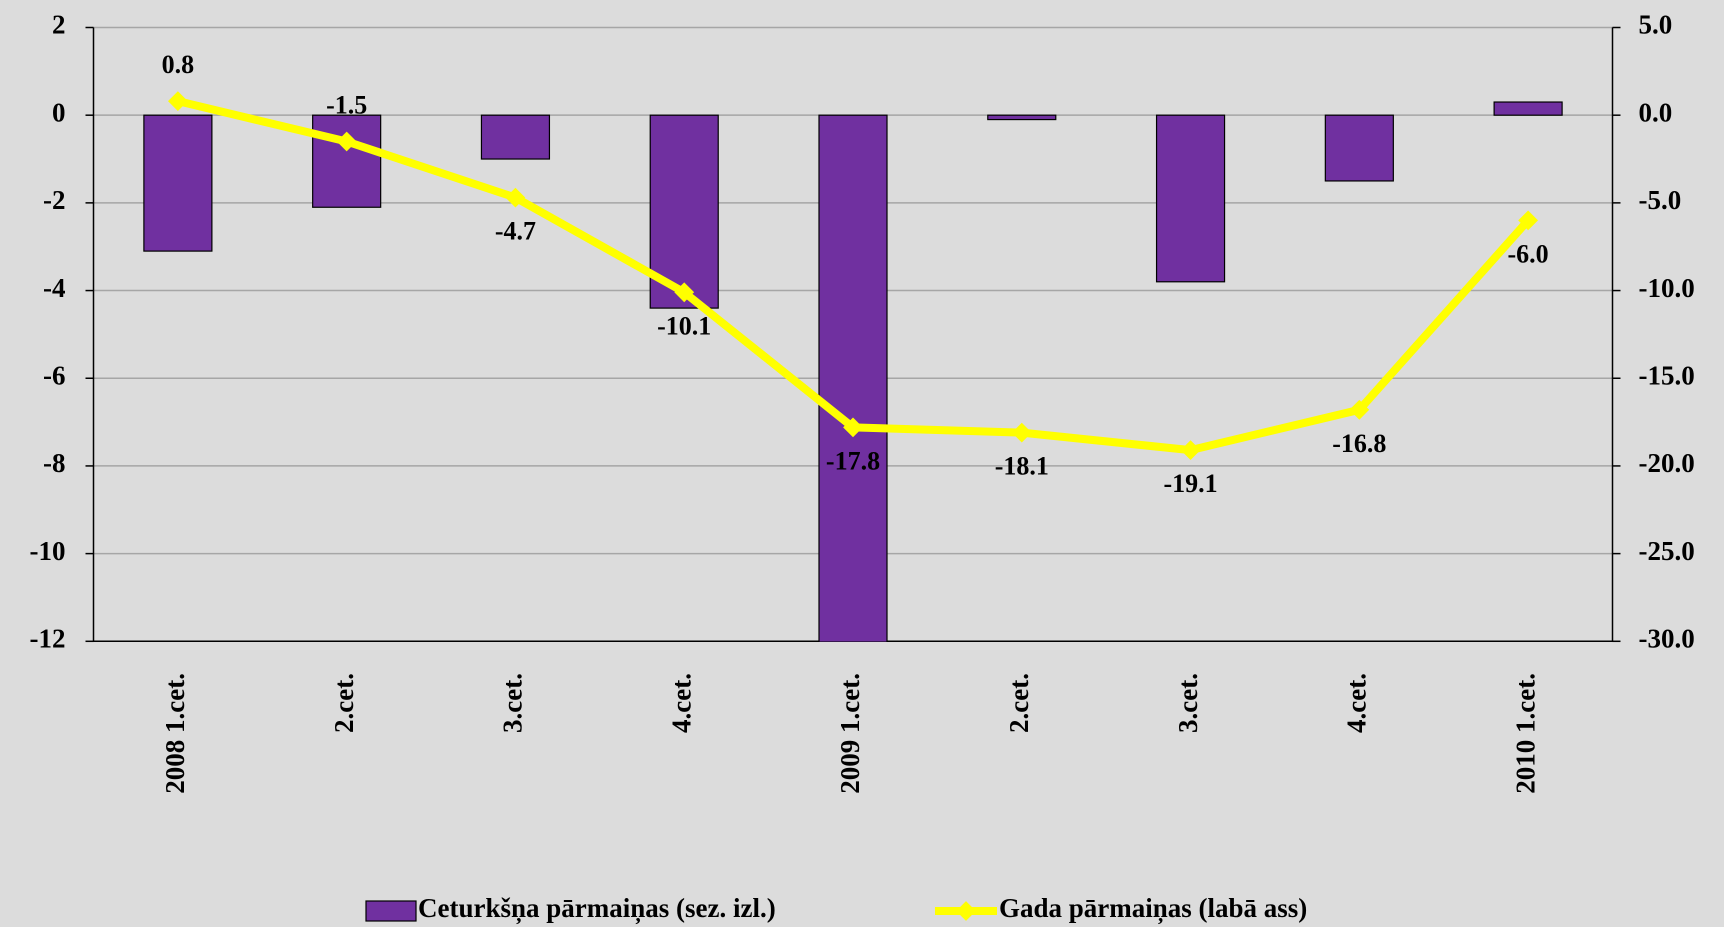 Image resolution: width=1724 pixels, height=927 pixels. I want to click on x-tick-label: 2008 1.cet., so click(175, 733).